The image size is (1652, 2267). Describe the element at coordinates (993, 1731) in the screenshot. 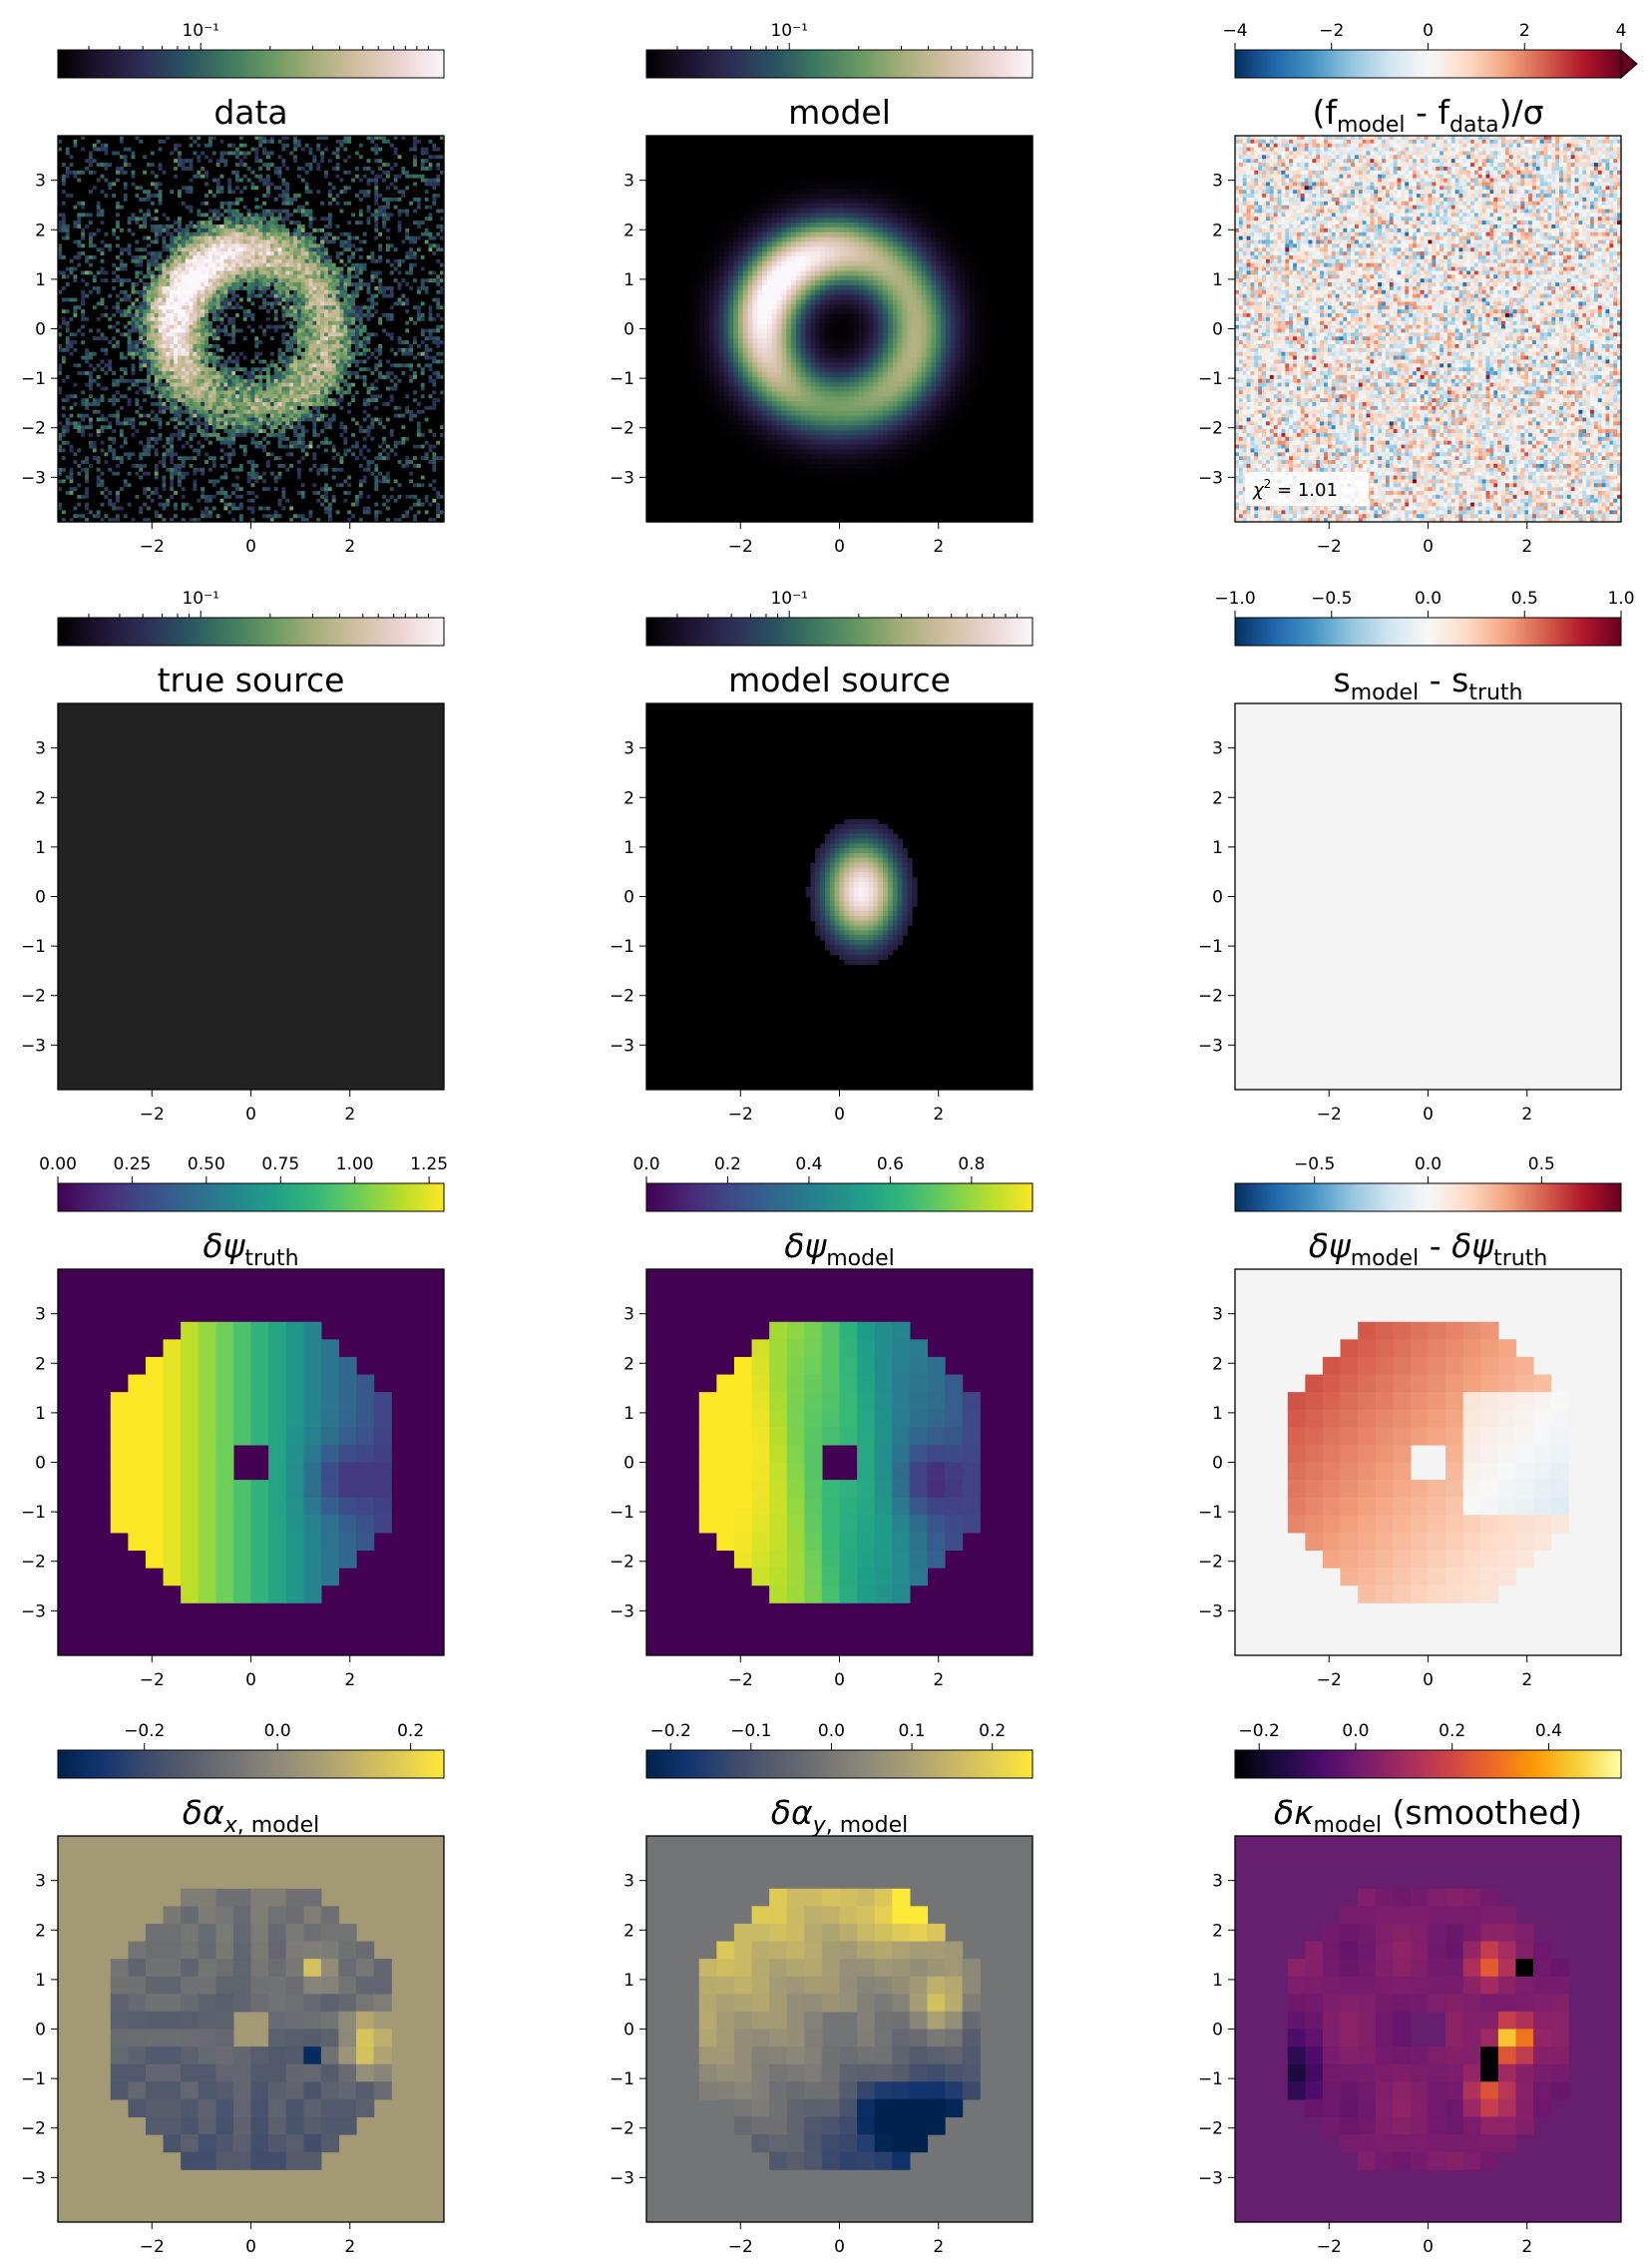

I see `colorbar-tick-label: 0.2` at that location.